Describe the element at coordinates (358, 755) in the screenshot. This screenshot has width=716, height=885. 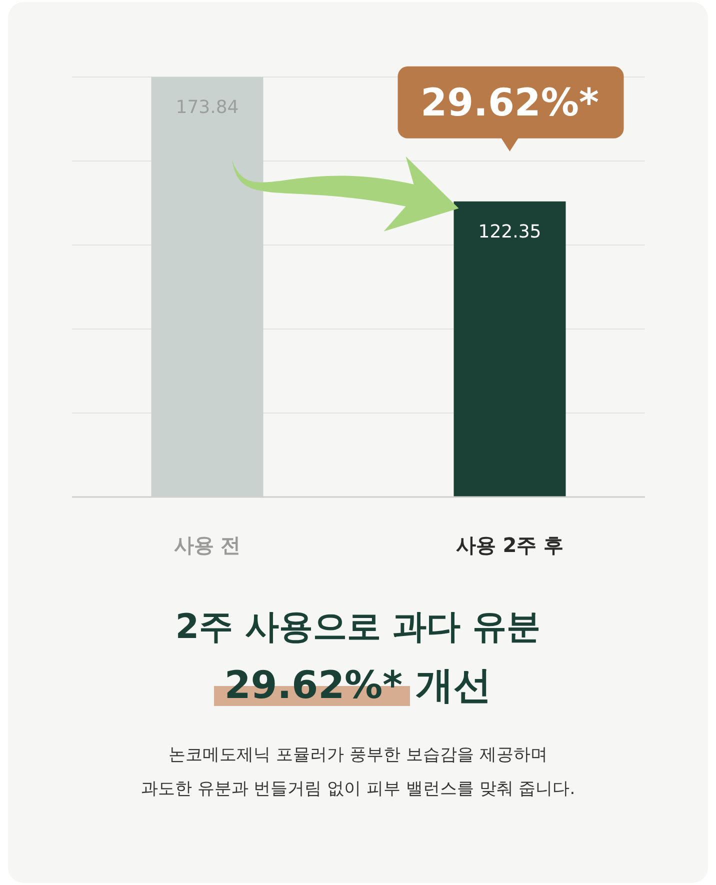
I see `text: 논코메도제닉 포뮬러가 풍부한 보습감을 제공하며` at that location.